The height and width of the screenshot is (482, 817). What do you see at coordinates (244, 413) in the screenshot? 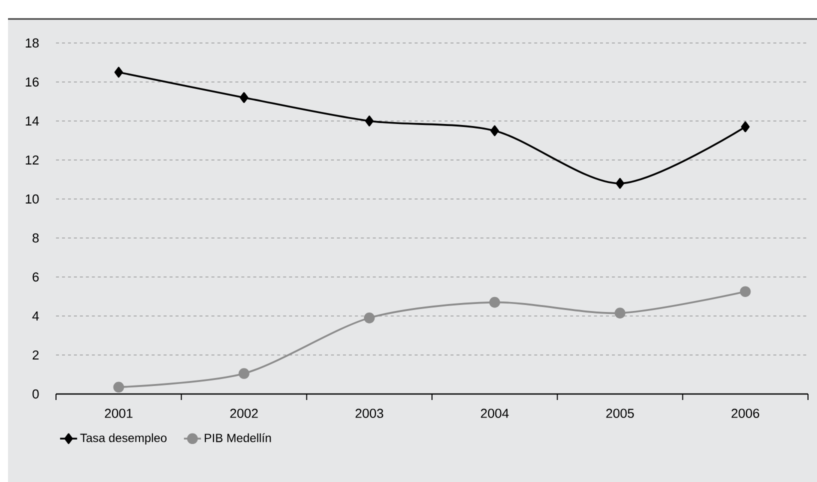
I see `x-tick-label: 2002` at bounding box center [244, 413].